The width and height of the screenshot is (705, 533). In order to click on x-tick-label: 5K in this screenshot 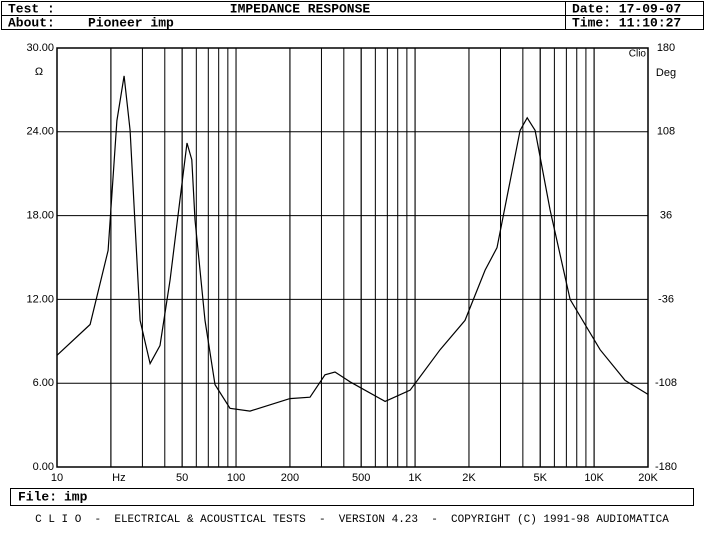, I will do `click(540, 478)`.